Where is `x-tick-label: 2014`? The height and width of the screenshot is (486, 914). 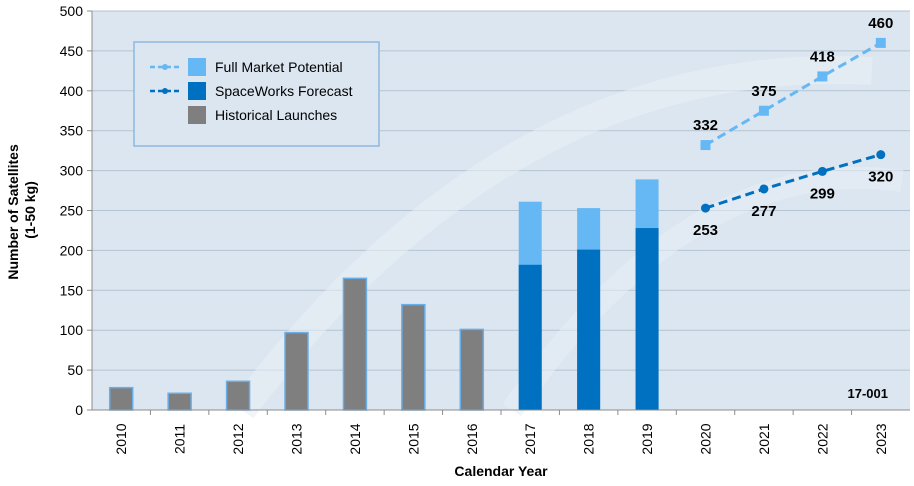
x-tick-label: 2014 is located at coordinates (355, 438).